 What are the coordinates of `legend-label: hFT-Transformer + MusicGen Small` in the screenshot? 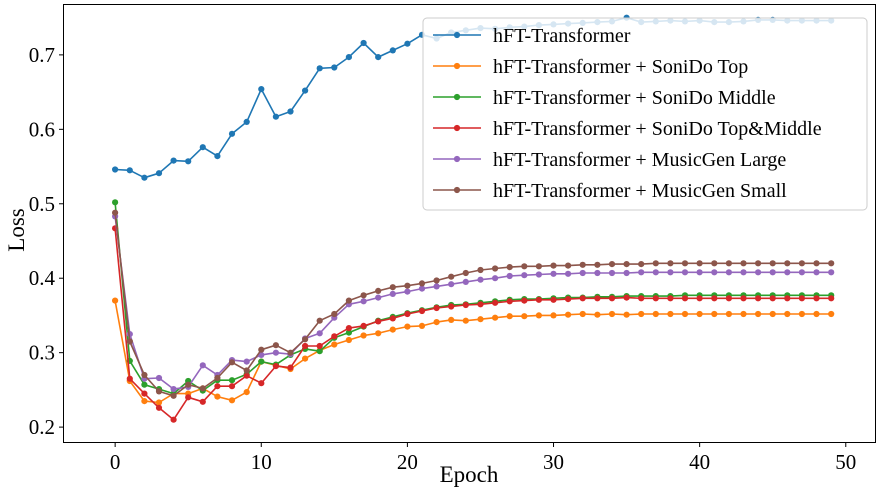 It's located at (640, 191).